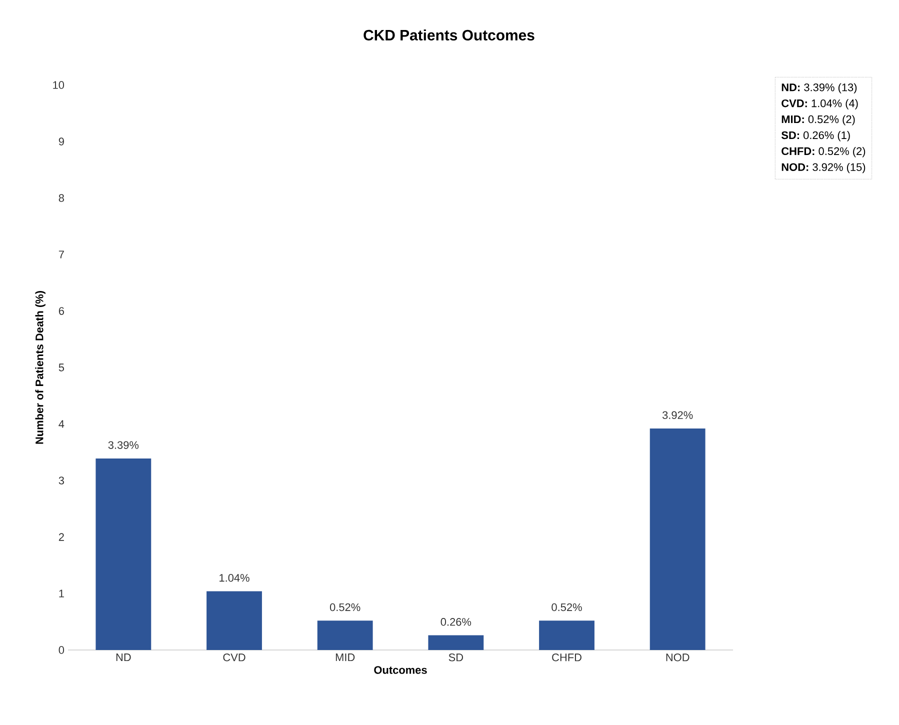 Image resolution: width=899 pixels, height=725 pixels. Describe the element at coordinates (40, 367) in the screenshot. I see `y-axis-title: Number of Patients Death (%)` at that location.